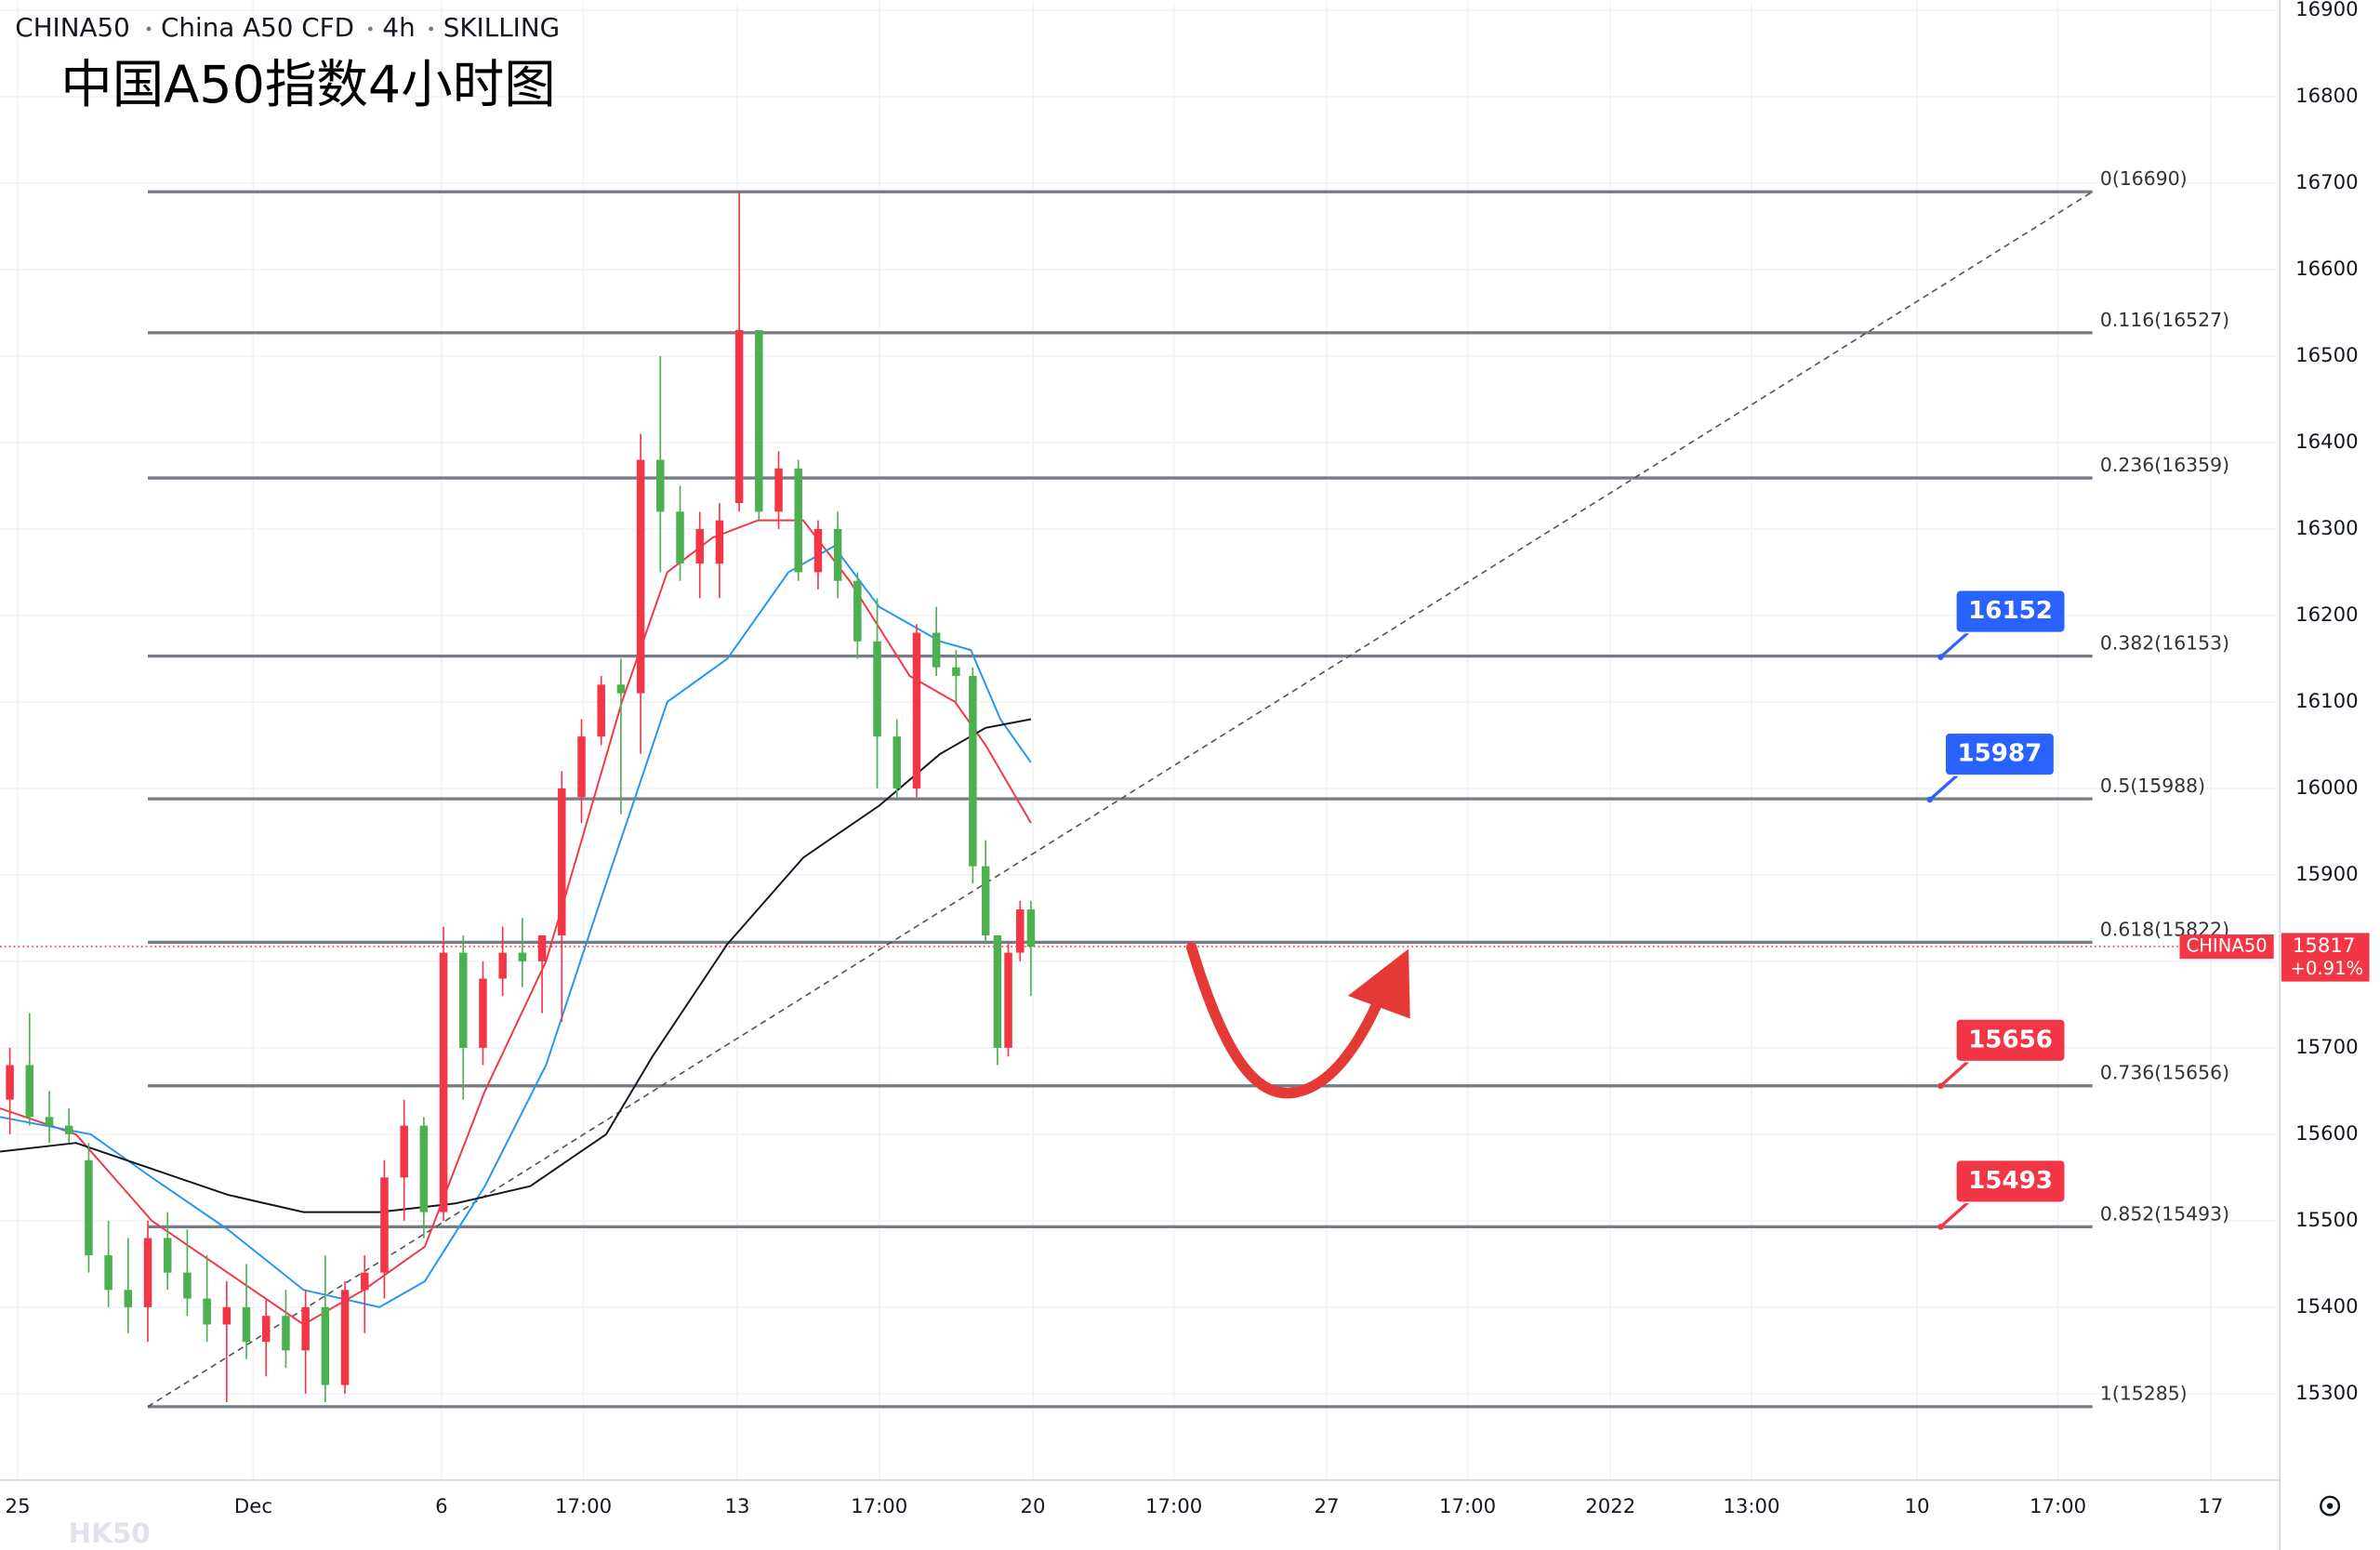 Image resolution: width=2380 pixels, height=1550 pixels. Describe the element at coordinates (2164, 643) in the screenshot. I see `fib-label: 0.382(16153)` at that location.